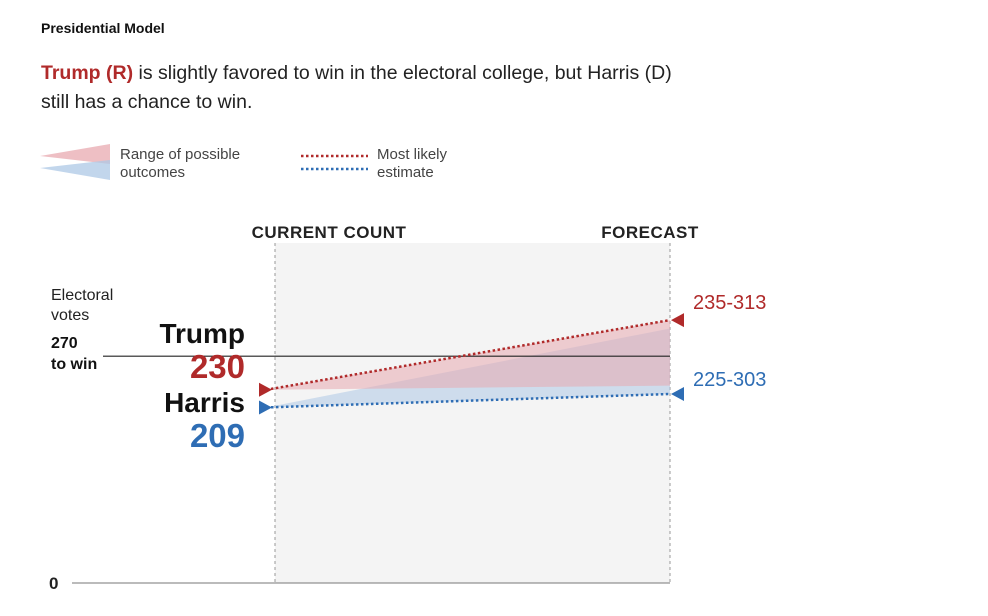 The width and height of the screenshot is (988, 616). What do you see at coordinates (202, 333) in the screenshot?
I see `trump-name: Trump` at bounding box center [202, 333].